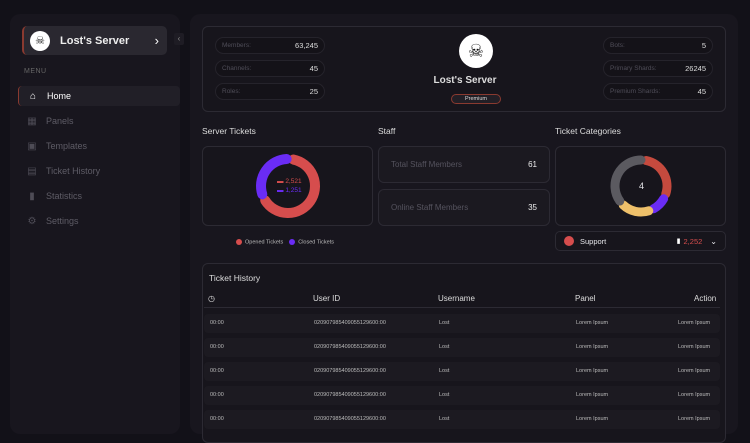 This screenshot has height=443, width=750. I want to click on stat-label: Premium Shards:, so click(635, 91).